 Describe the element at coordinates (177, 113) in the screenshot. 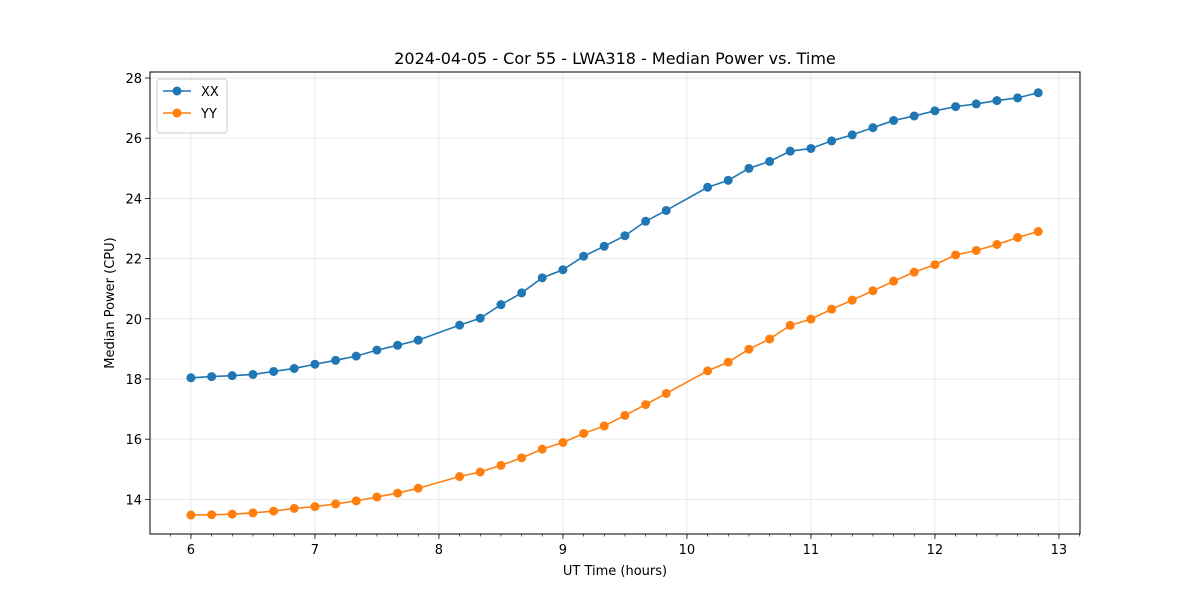

I see `legend-marker-yy` at that location.